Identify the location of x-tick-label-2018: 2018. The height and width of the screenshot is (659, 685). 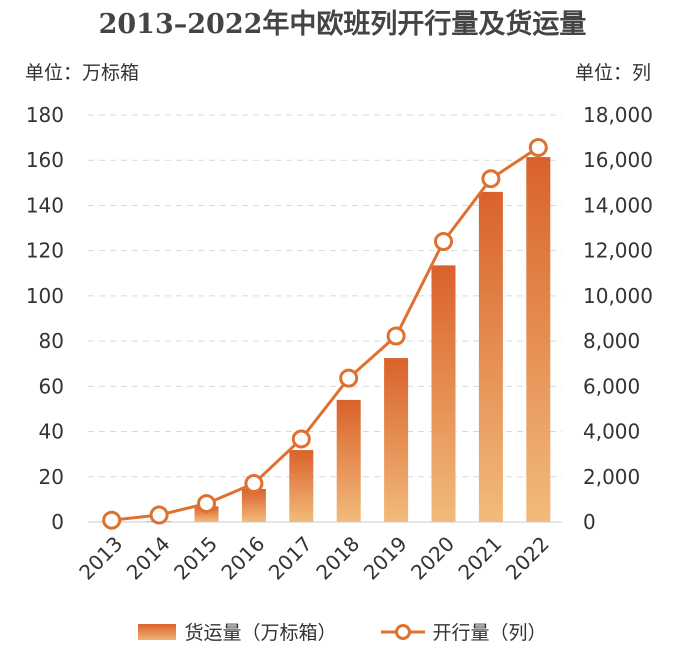
(337, 558).